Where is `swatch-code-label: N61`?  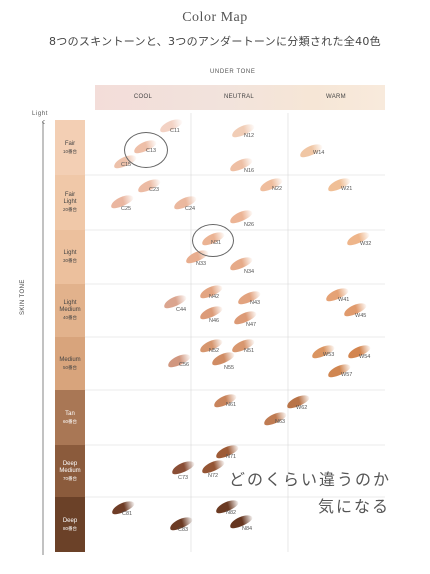
swatch-code-label: N61 is located at coordinates (231, 405).